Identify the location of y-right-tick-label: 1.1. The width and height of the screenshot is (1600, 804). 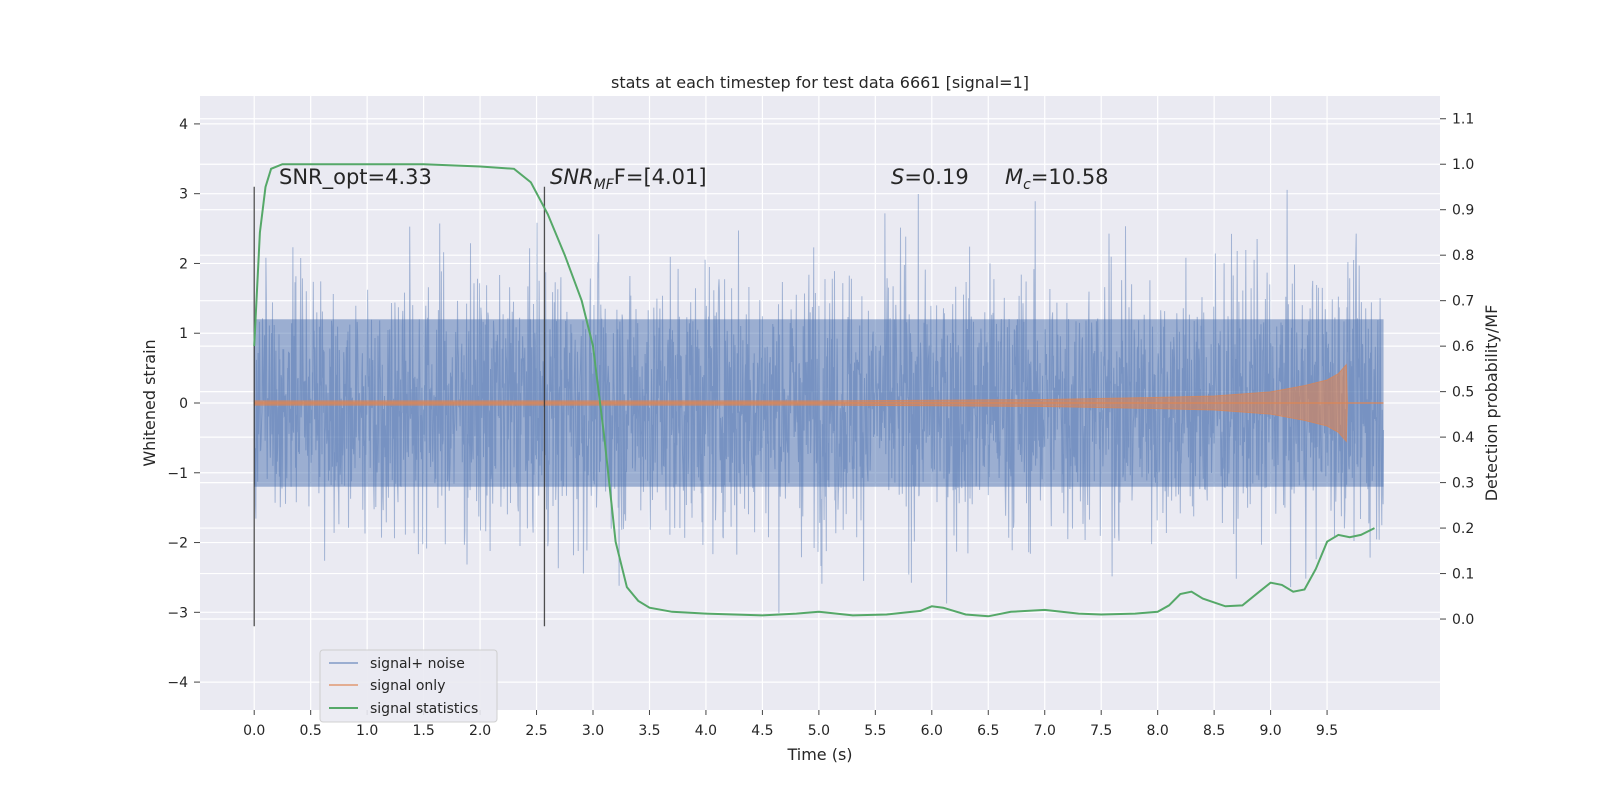
(1463, 120).